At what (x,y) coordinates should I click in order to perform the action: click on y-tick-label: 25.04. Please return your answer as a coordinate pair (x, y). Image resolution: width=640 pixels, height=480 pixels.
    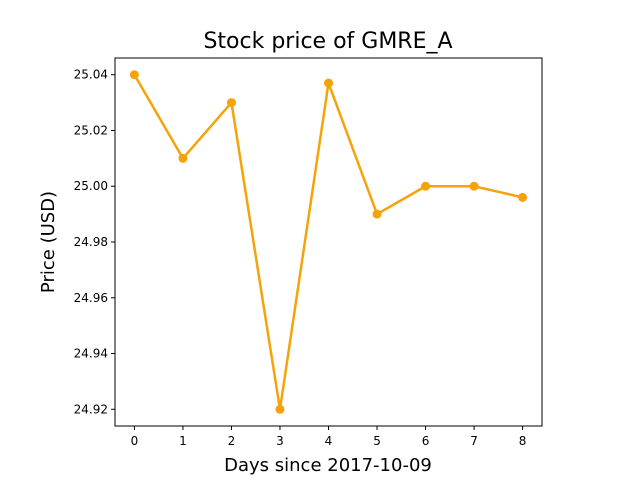
    Looking at the image, I should click on (91, 75).